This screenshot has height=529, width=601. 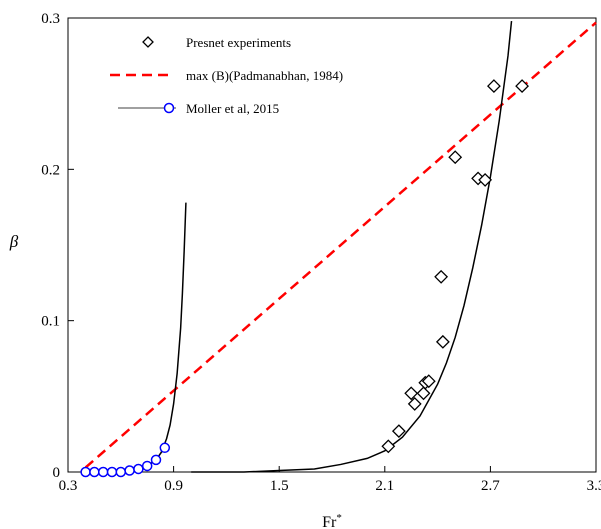 What do you see at coordinates (330, 480) in the screenshot?
I see `x-ticks: 0.3 0.9 1.5 2.1 2.7 3.3` at bounding box center [330, 480].